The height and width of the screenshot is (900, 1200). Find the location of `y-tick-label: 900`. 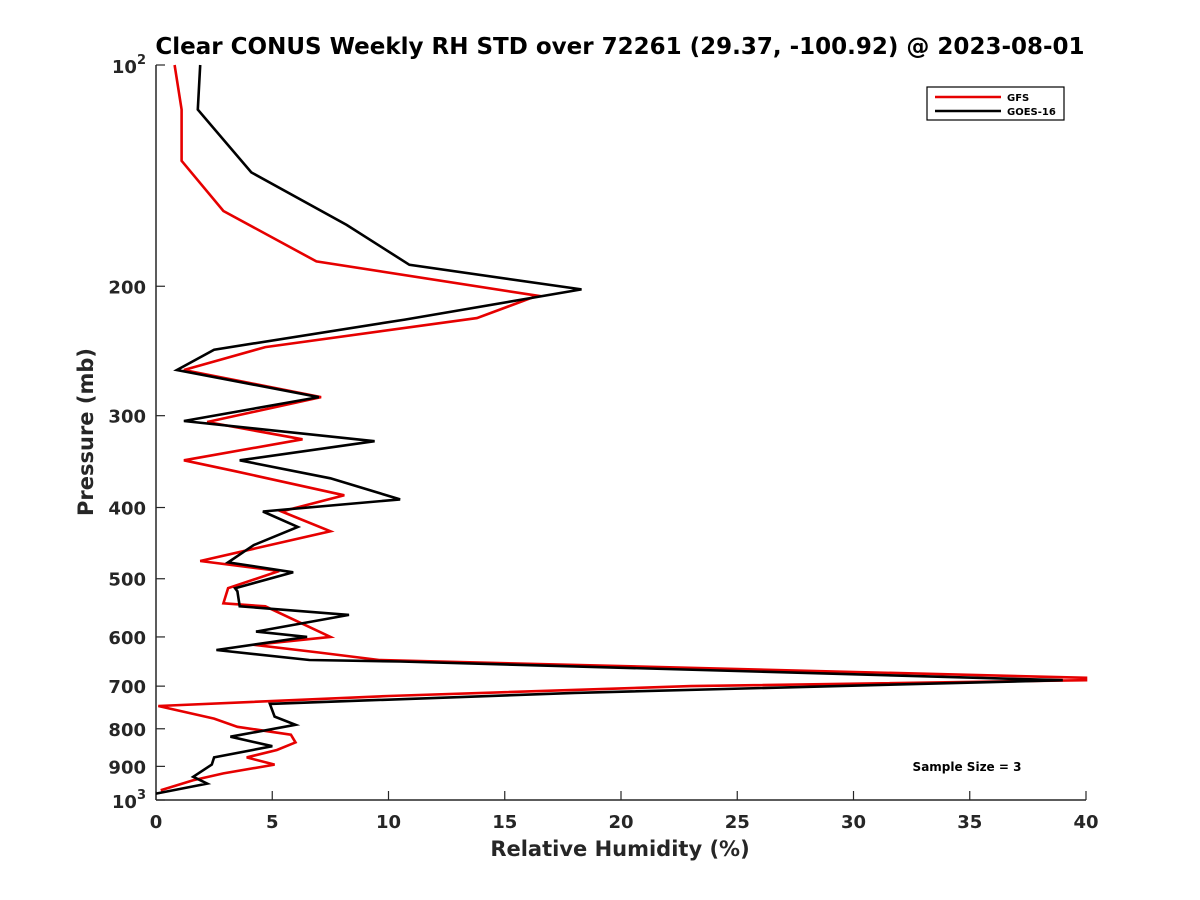

y-tick-label: 900 is located at coordinates (127, 767).